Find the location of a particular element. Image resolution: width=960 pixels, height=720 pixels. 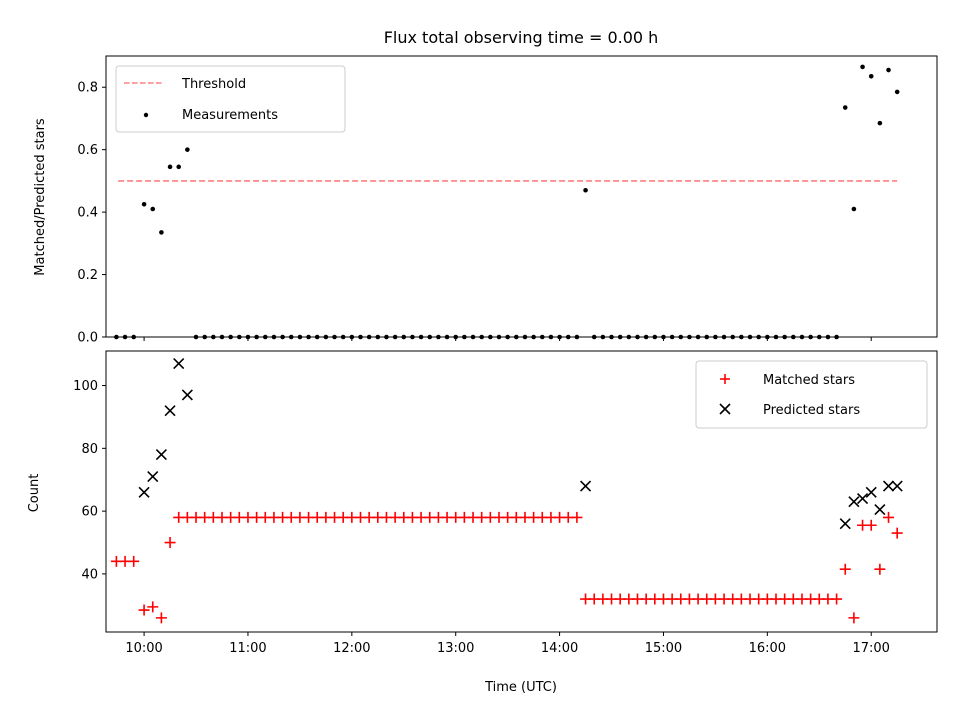

top-y-ticks: 0.0 0.2 0.4 0.6 0.8 is located at coordinates (91, 213).